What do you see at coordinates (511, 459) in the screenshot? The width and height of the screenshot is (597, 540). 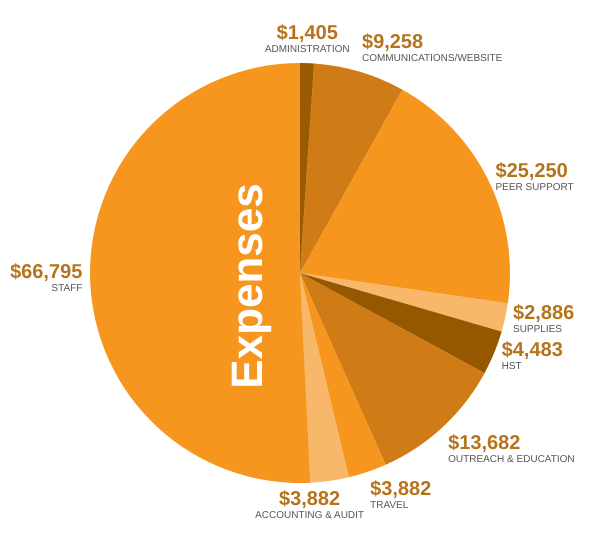 I see `slice-label: OUTREACH & EDUCATION` at bounding box center [511, 459].